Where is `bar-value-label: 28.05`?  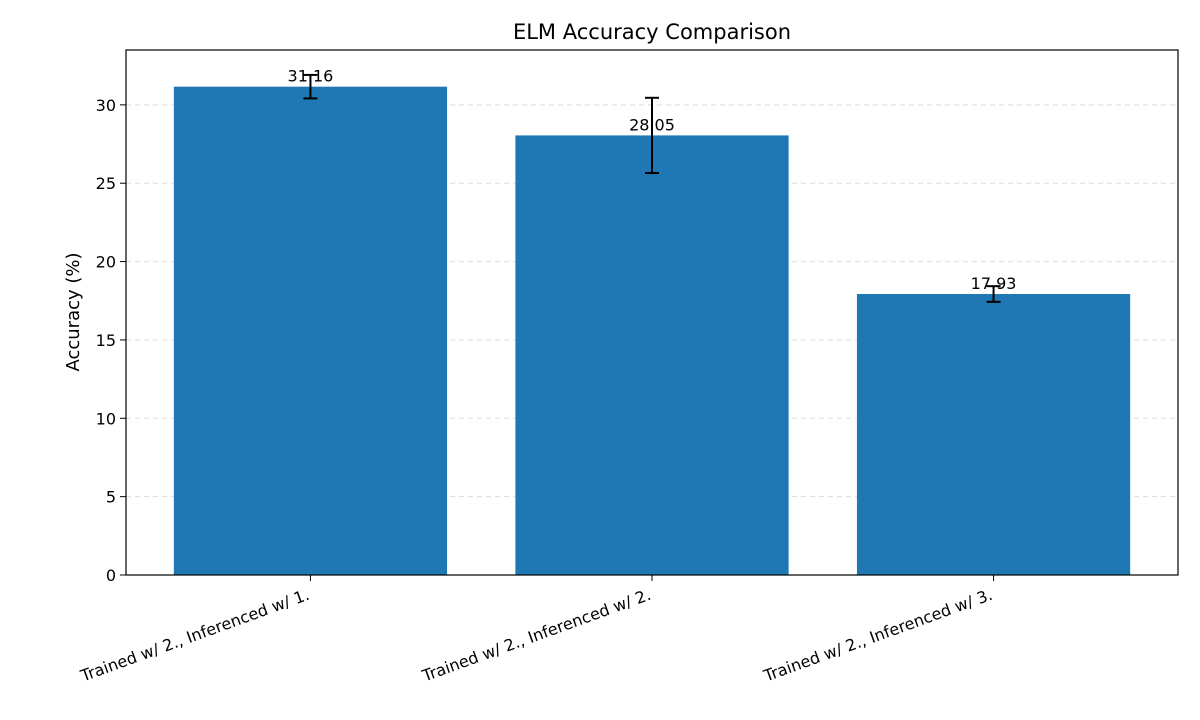
bar-value-label: 28.05 is located at coordinates (652, 124).